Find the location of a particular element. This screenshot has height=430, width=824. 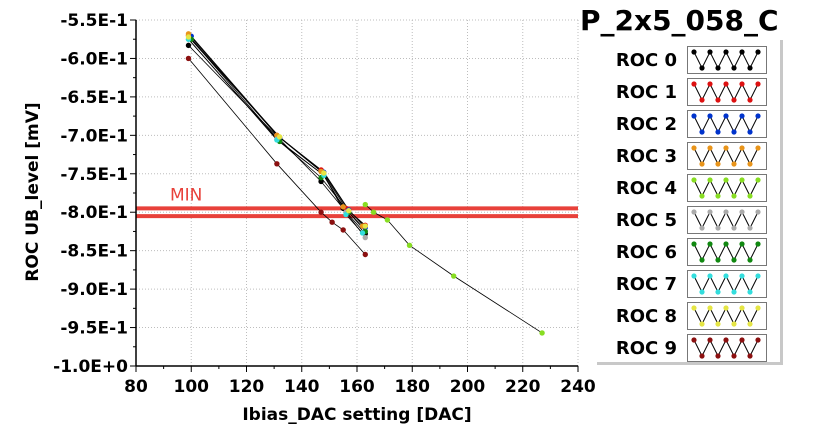

y-axis-title: ROC UB_level [mV] is located at coordinates (33, 191).